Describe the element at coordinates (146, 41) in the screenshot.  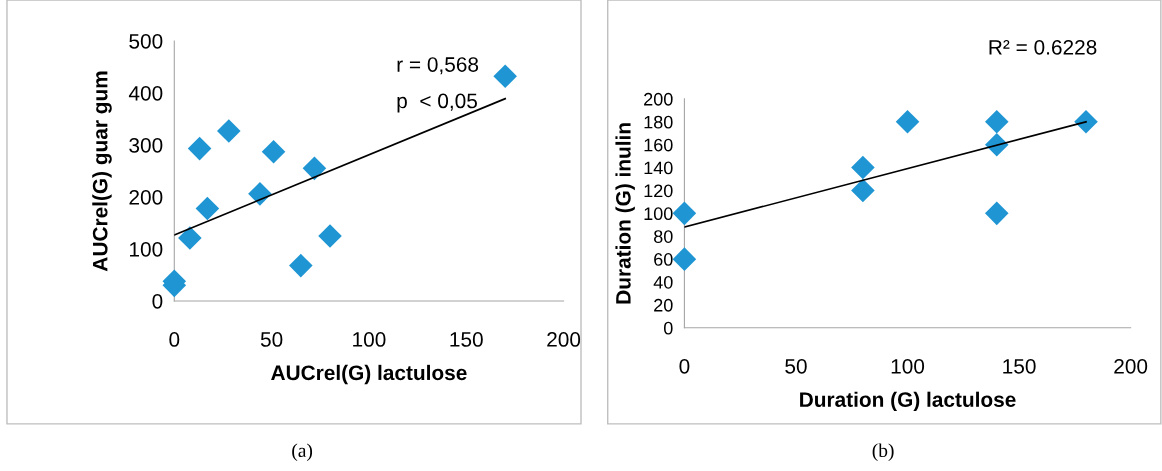
I see `y-tick-label: 500` at that location.